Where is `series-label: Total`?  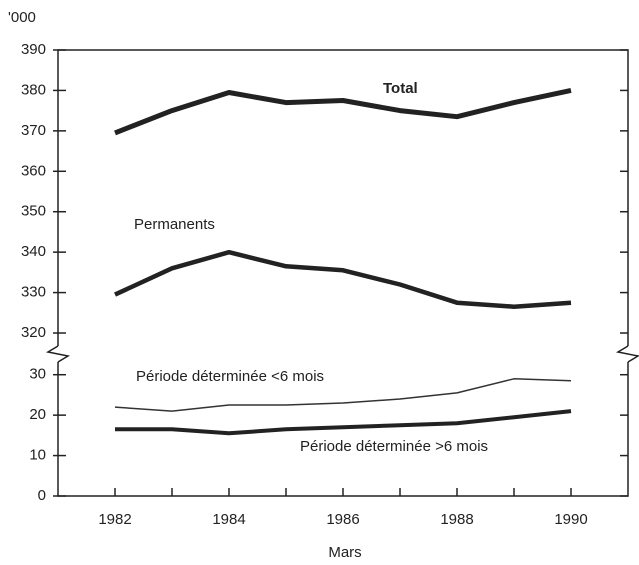
series-label: Total is located at coordinates (400, 88).